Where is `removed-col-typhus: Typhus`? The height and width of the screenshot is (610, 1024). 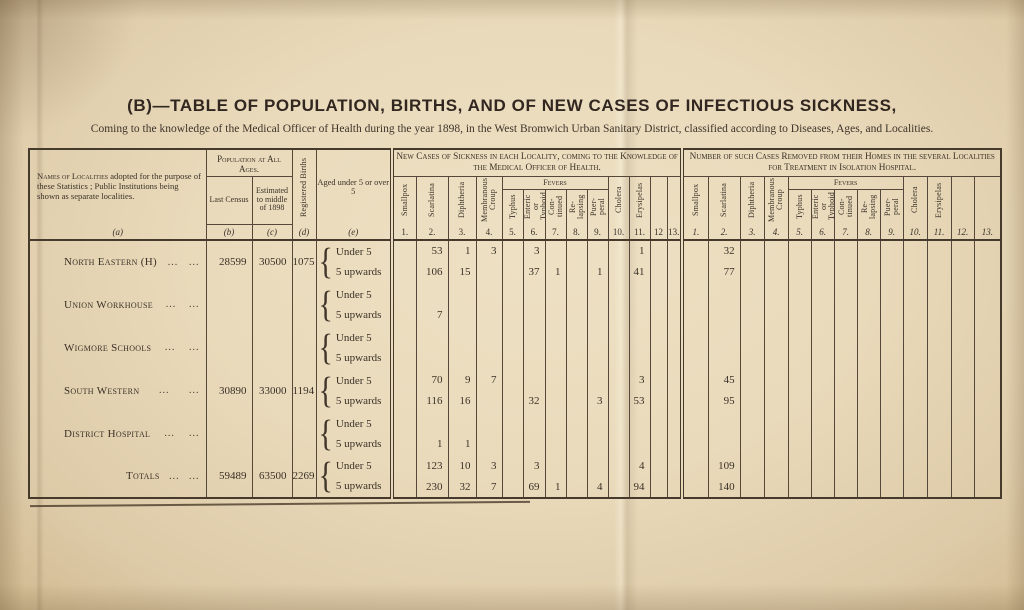
removed-col-typhus: Typhus is located at coordinates (800, 206).